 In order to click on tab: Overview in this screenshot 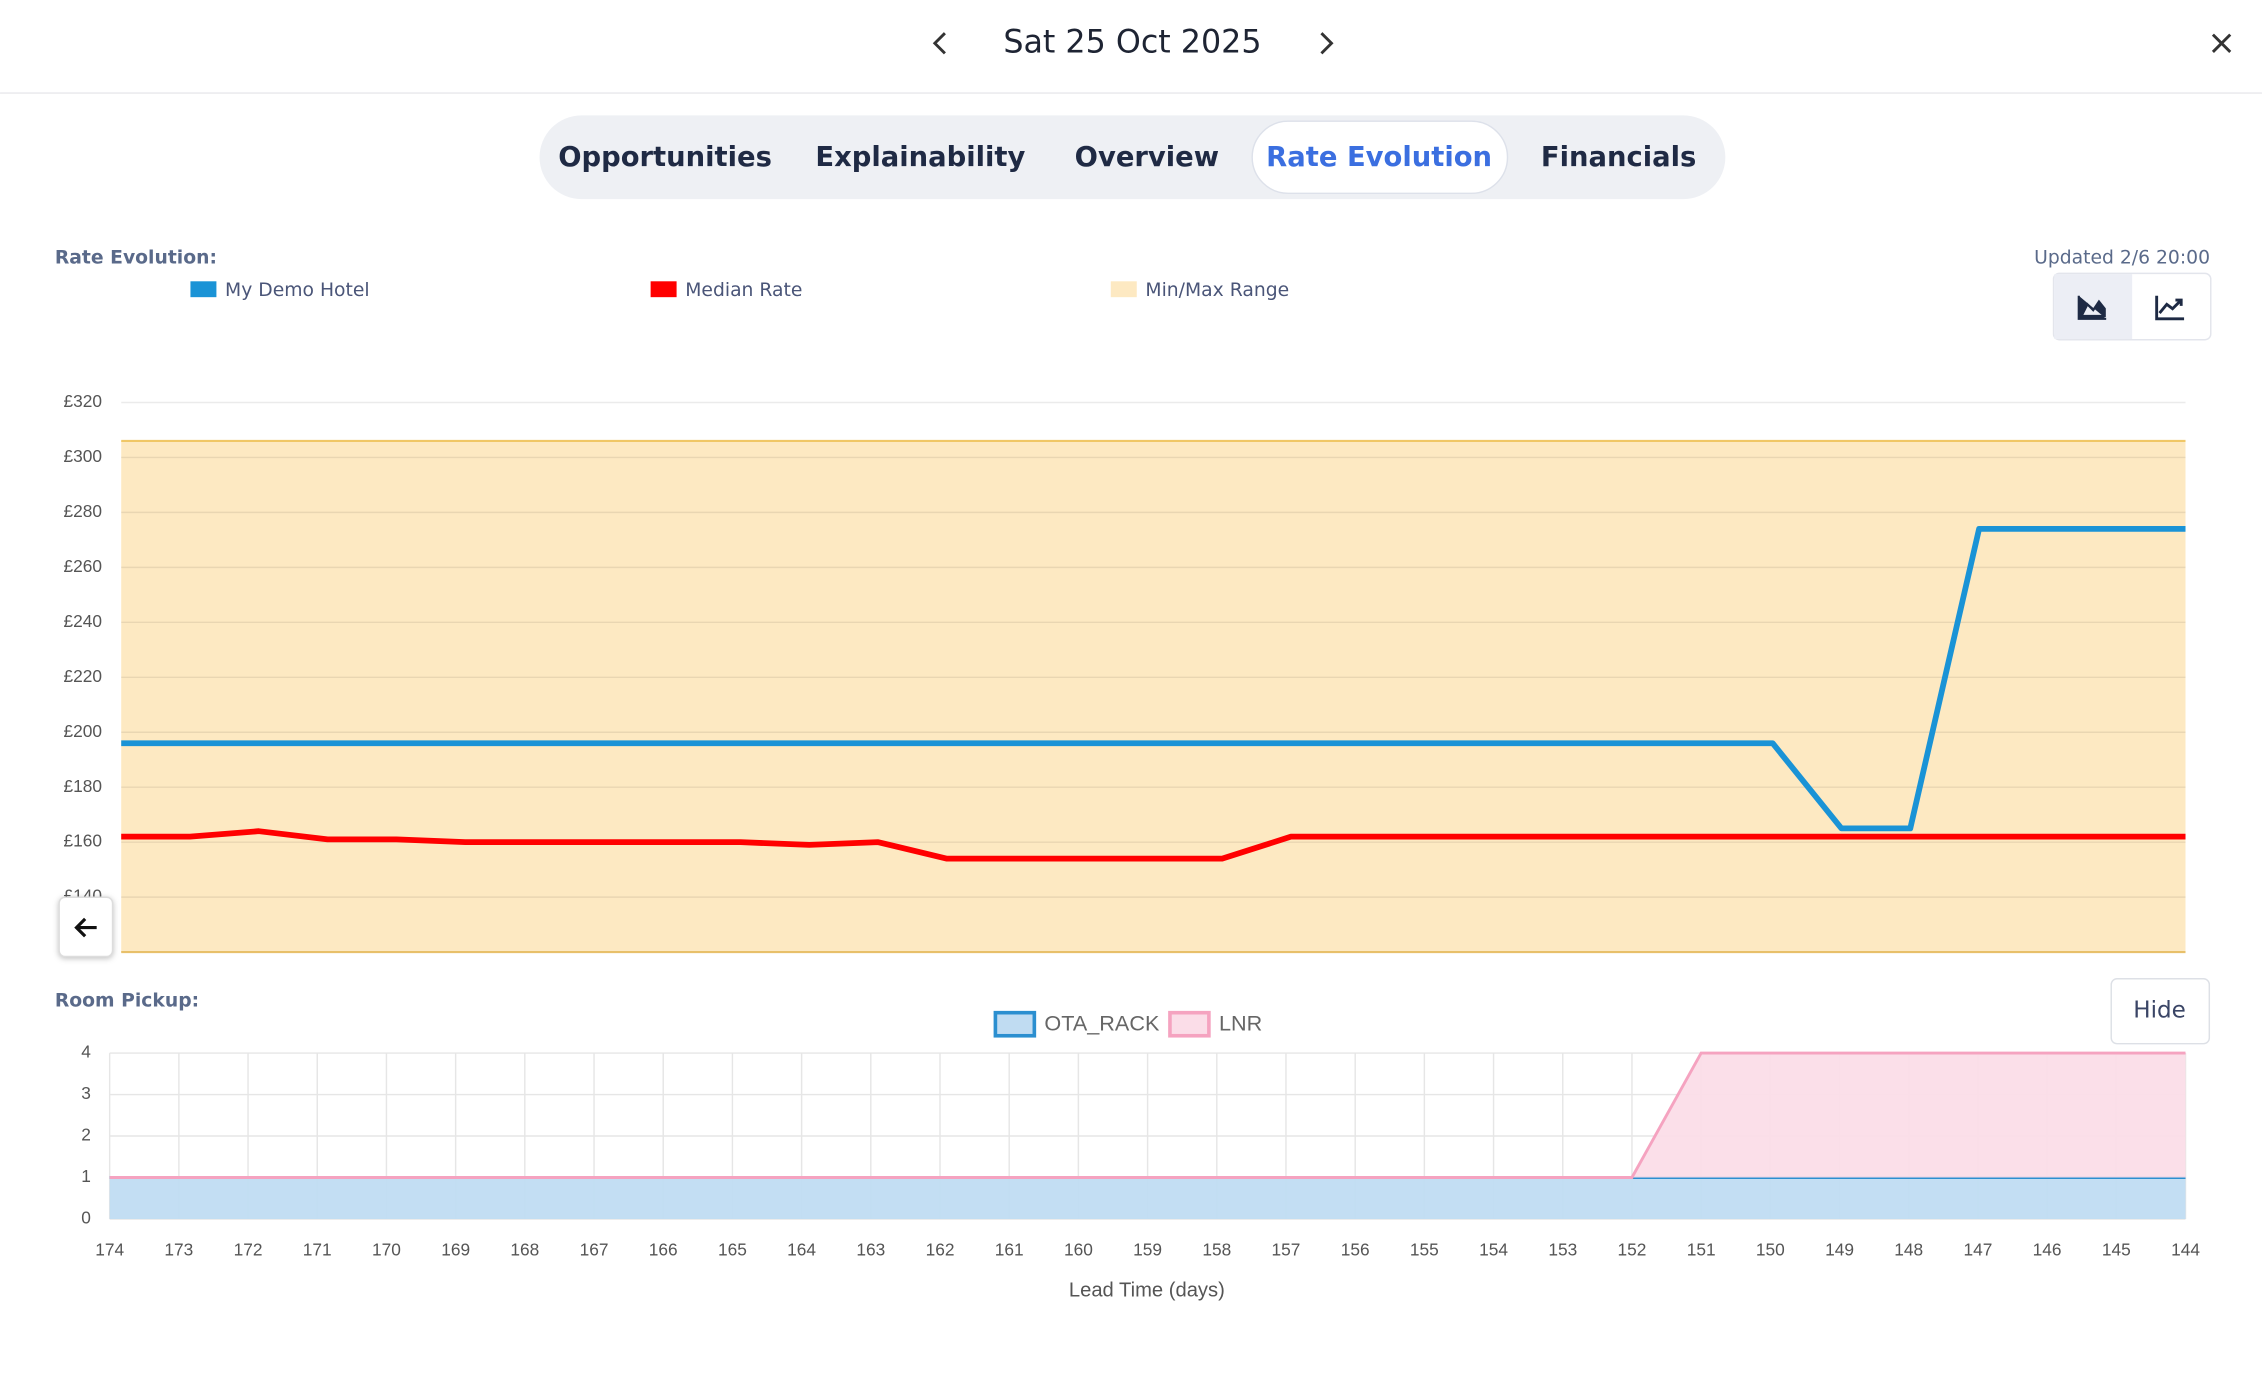, I will do `click(1147, 157)`.